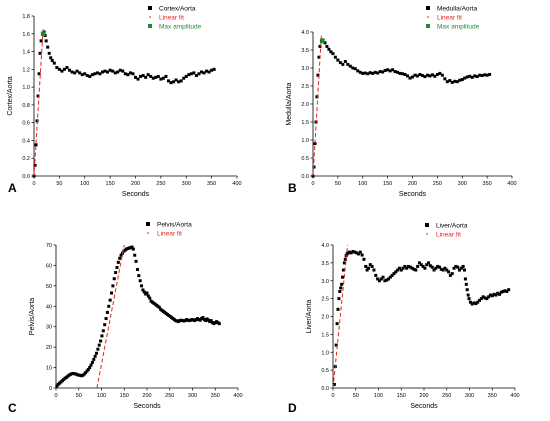  I want to click on y-tick-label: 30, so click(49, 328).